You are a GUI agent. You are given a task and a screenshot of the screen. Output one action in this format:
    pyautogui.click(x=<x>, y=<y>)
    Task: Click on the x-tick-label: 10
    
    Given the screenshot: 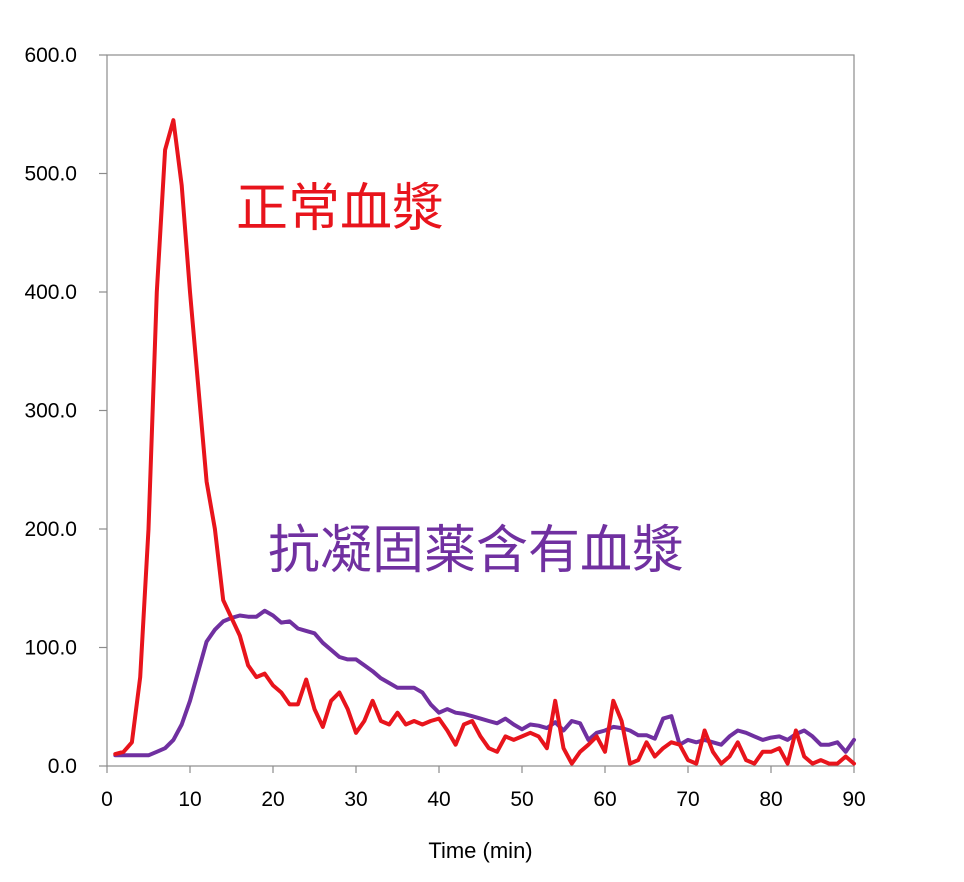 What is the action you would take?
    pyautogui.click(x=189, y=799)
    